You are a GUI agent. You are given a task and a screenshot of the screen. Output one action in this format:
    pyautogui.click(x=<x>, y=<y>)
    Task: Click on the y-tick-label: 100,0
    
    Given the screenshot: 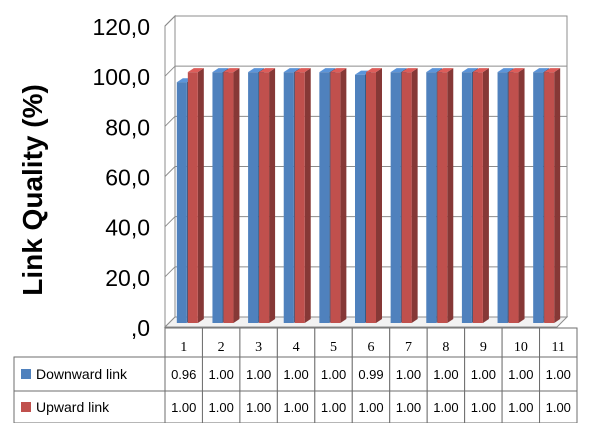 What is the action you would take?
    pyautogui.click(x=121, y=77)
    